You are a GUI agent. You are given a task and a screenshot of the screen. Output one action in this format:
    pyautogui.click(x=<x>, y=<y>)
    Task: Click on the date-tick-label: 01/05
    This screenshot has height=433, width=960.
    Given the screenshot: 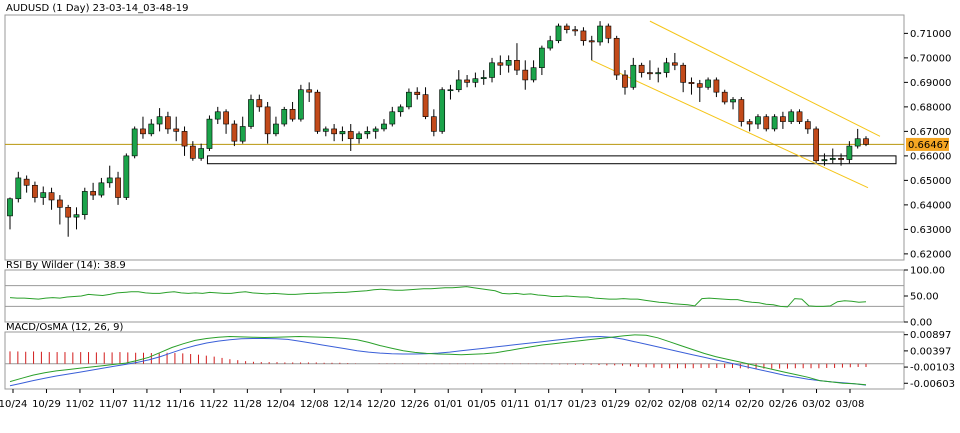 What is the action you would take?
    pyautogui.click(x=481, y=404)
    